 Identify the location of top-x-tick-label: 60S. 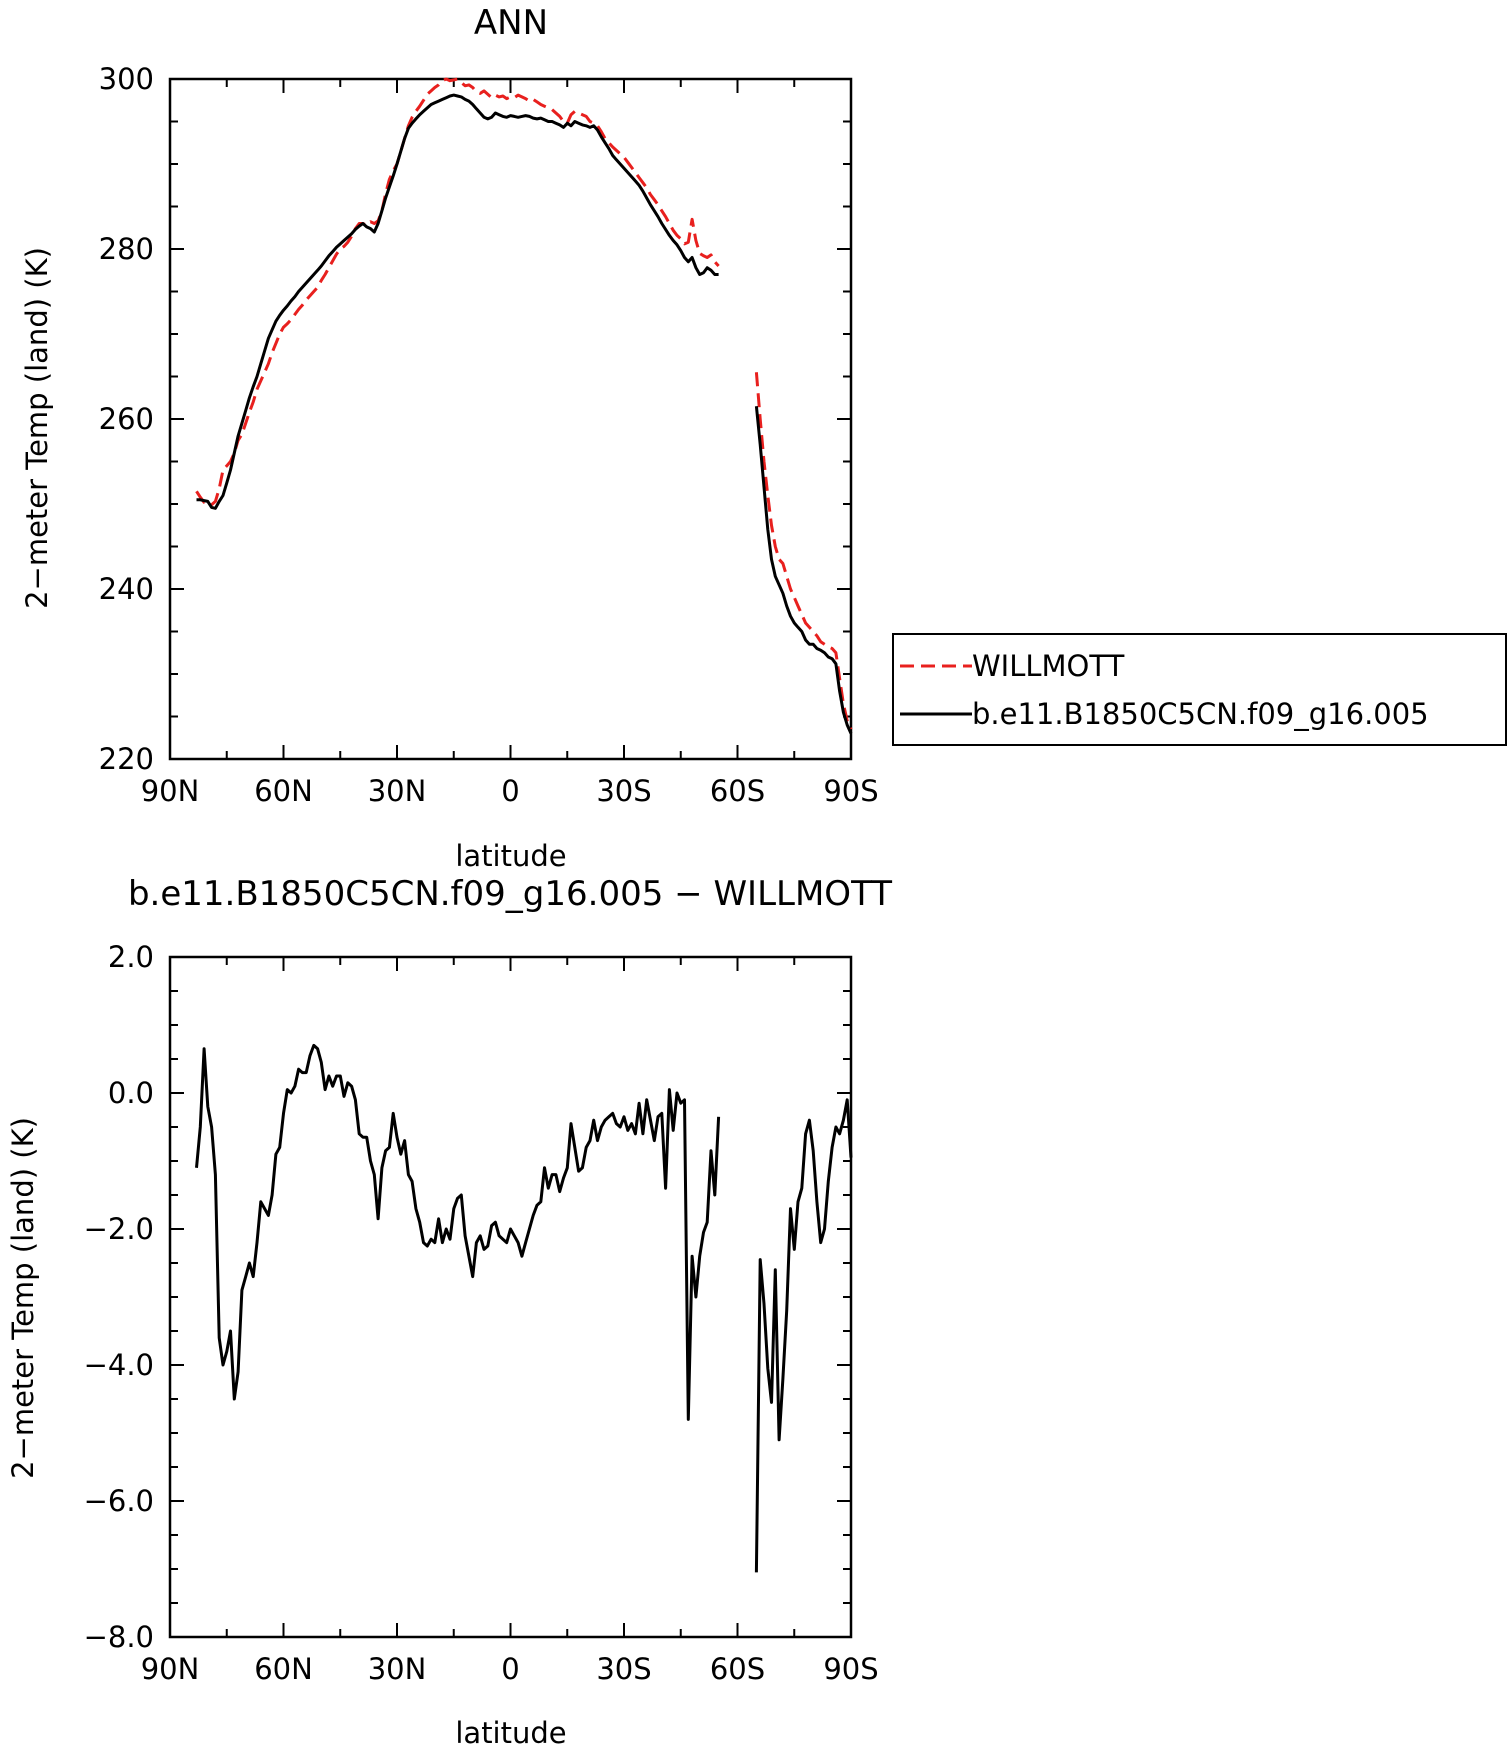
(737, 791).